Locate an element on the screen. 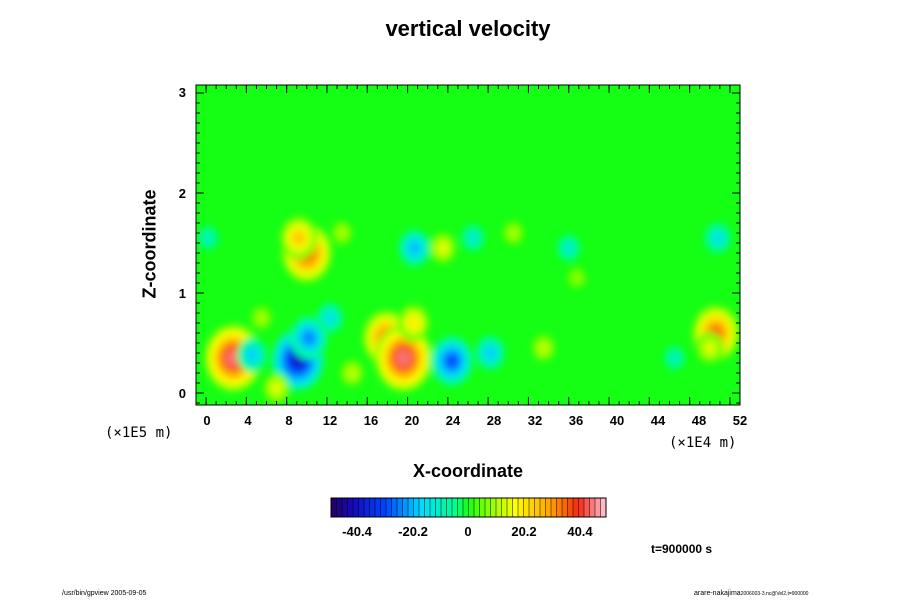  x-unit-label: (×1E4 m) is located at coordinates (703, 443).